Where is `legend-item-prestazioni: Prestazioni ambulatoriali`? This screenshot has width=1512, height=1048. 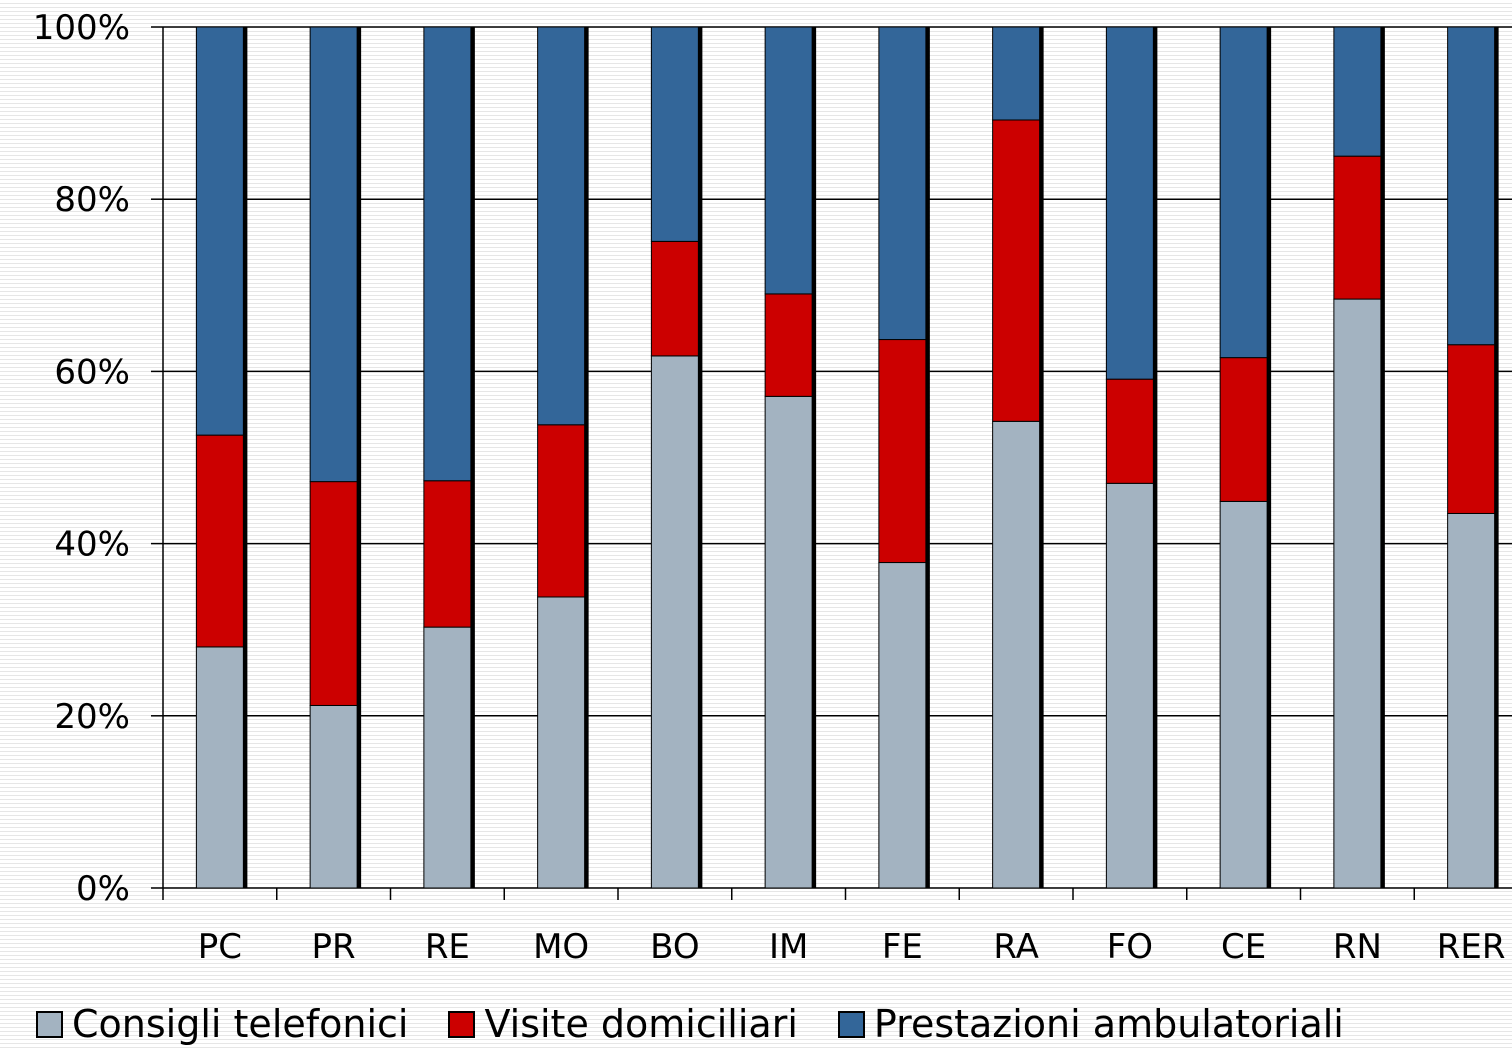 legend-item-prestazioni: Prestazioni ambulatoriali is located at coordinates (1090, 1024).